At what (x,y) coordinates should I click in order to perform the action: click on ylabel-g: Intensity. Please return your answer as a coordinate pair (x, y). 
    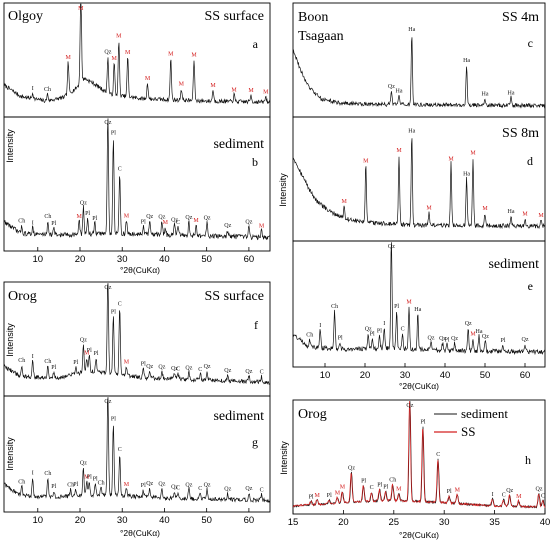
    Looking at the image, I should click on (10, 454).